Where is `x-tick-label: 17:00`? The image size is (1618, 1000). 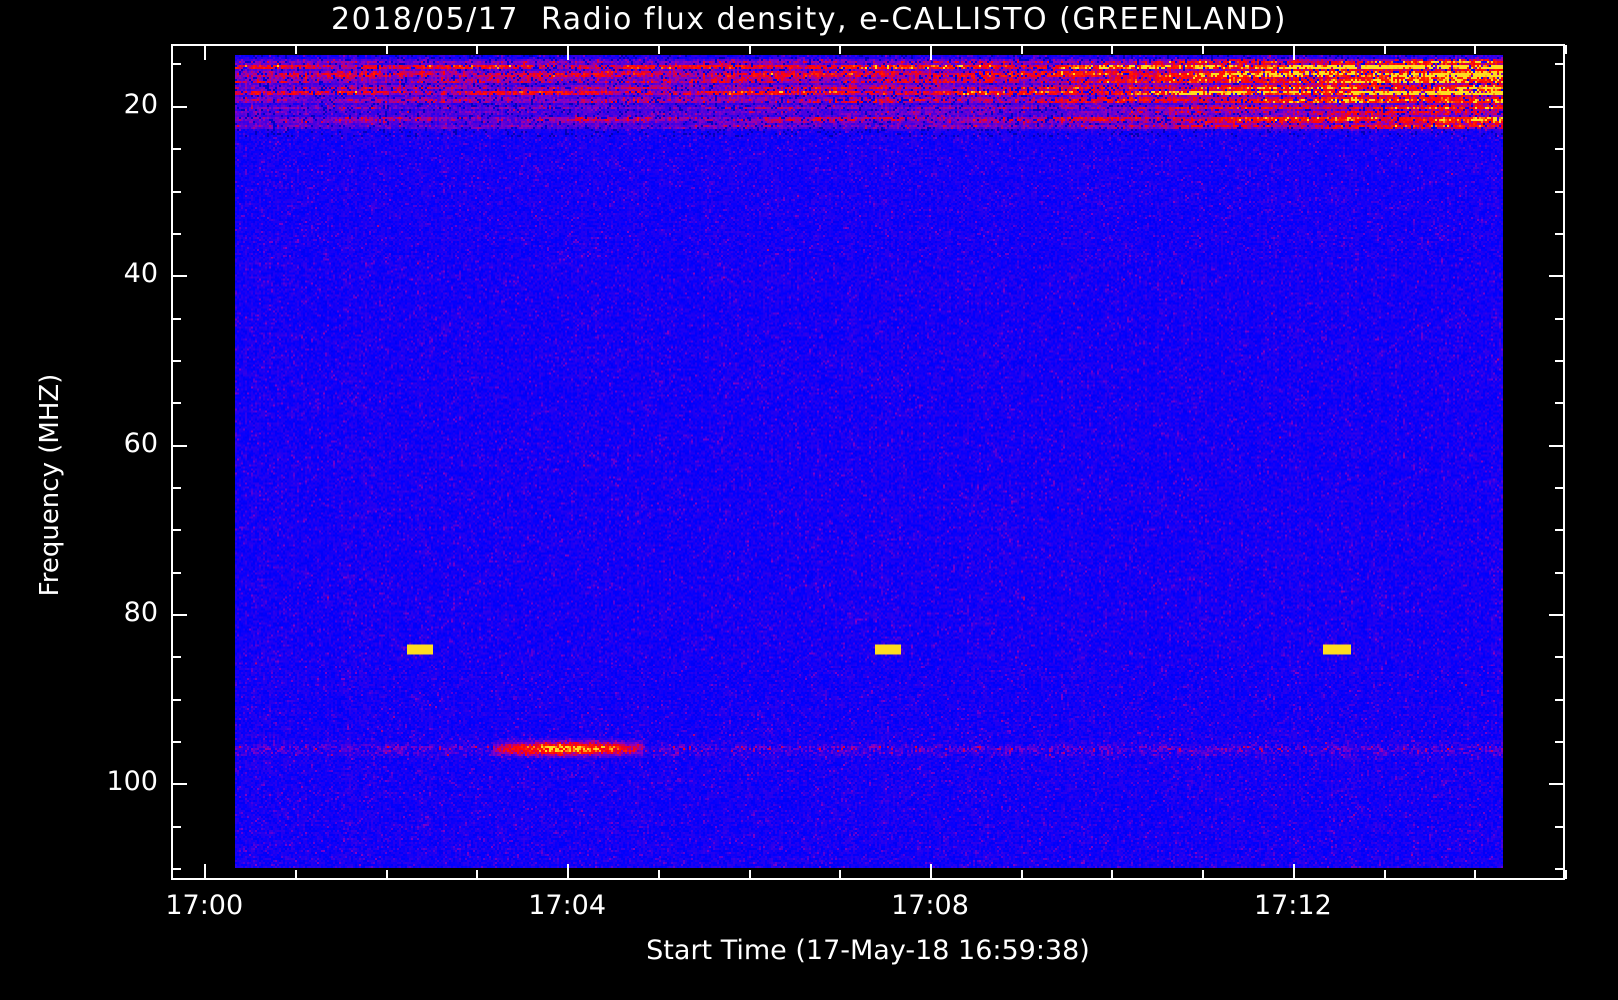
x-tick-label: 17:00 is located at coordinates (204, 905).